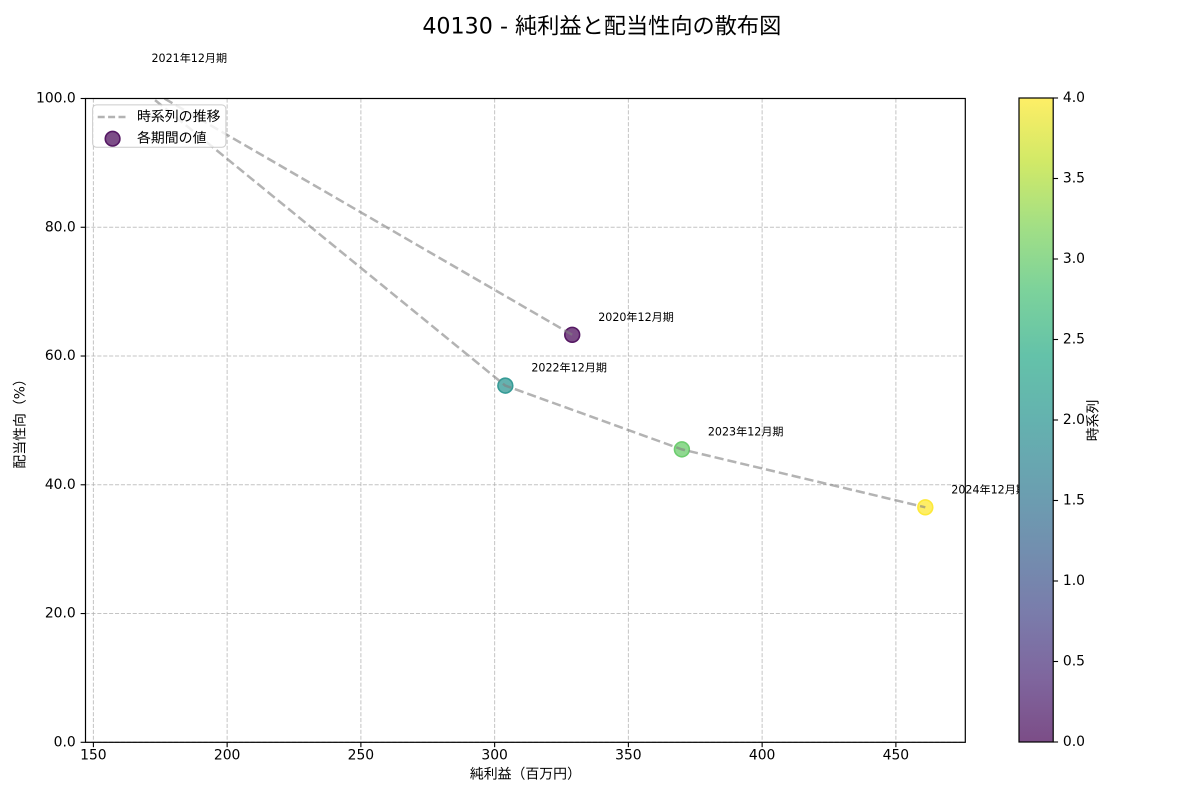 This screenshot has height=800, width=1200. I want to click on scatter-points, so click(715, 421).